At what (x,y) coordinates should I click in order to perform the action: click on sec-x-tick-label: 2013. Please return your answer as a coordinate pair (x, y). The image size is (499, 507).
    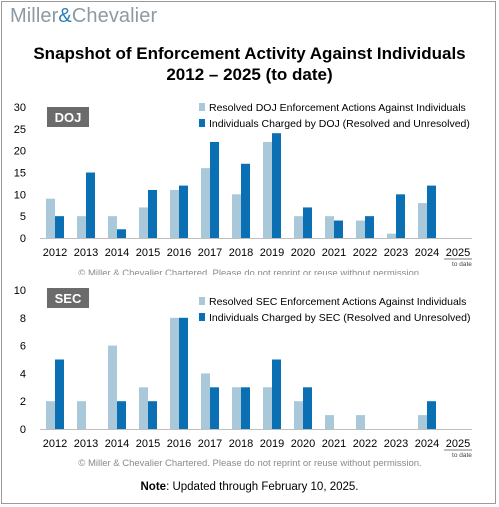
    Looking at the image, I should click on (86, 444).